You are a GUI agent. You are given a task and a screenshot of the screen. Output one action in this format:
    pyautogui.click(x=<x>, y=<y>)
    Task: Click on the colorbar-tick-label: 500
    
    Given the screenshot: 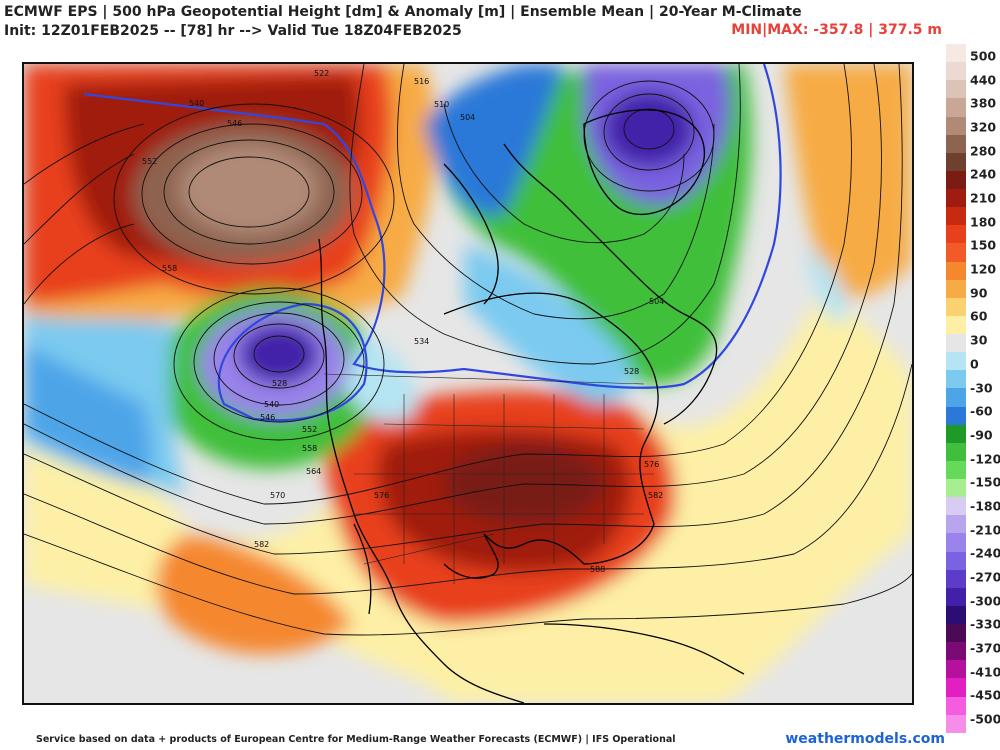 What is the action you would take?
    pyautogui.click(x=983, y=56)
    